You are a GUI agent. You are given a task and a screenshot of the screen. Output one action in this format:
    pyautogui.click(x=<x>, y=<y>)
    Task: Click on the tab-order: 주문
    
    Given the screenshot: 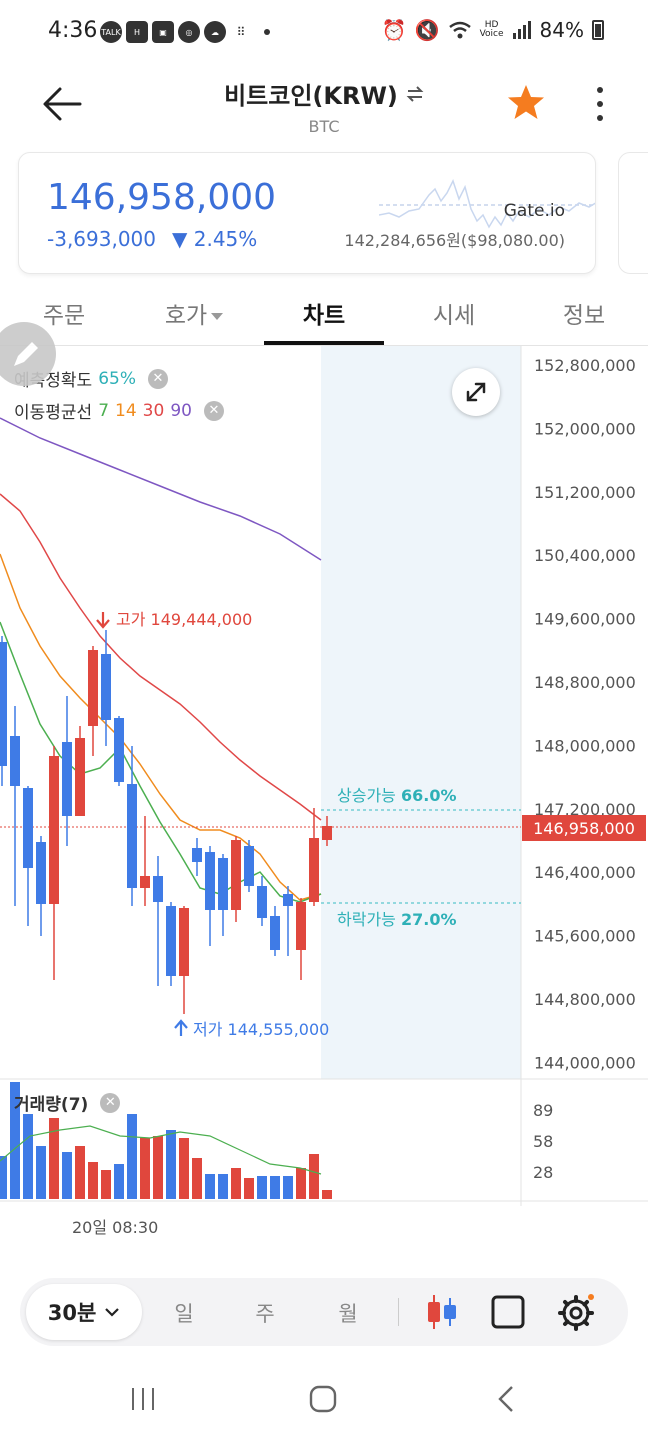 What is the action you would take?
    pyautogui.click(x=64, y=316)
    